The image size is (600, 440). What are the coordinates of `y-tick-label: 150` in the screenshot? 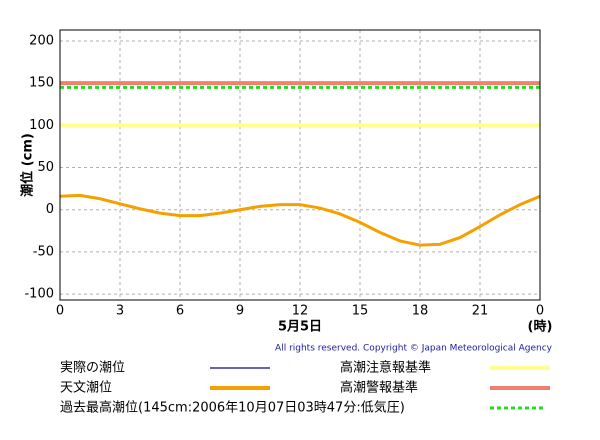 It's located at (41, 83).